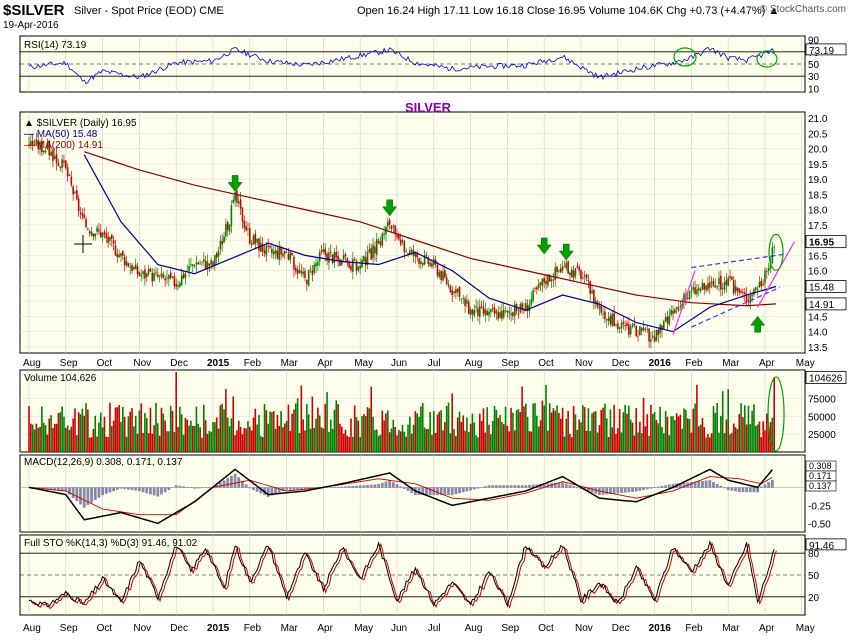 This screenshot has width=856, height=640. I want to click on price-tick-label: 14.5, so click(818, 317).